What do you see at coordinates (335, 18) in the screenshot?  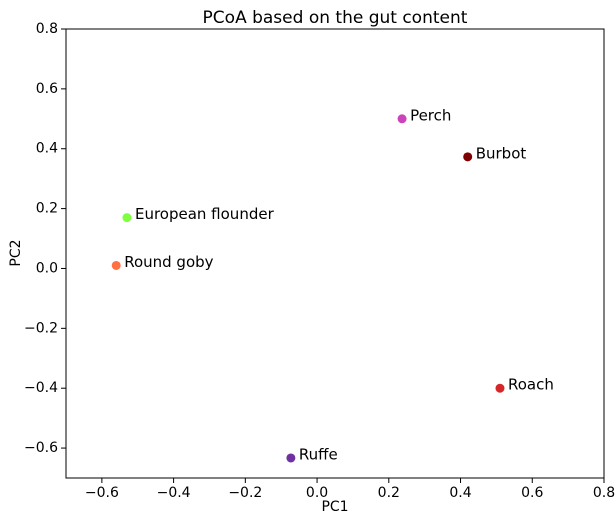 I see `chart-title: PCoA based on the gut content` at bounding box center [335, 18].